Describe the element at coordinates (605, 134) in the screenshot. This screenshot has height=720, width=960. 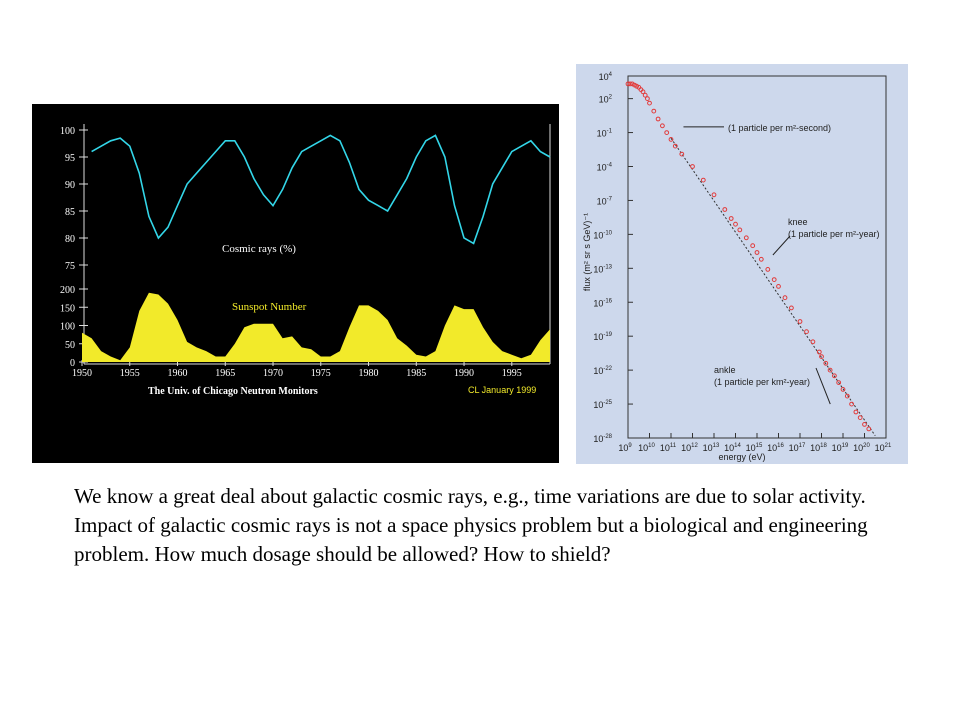
I see `flux-tick-label: 10-1` at that location.